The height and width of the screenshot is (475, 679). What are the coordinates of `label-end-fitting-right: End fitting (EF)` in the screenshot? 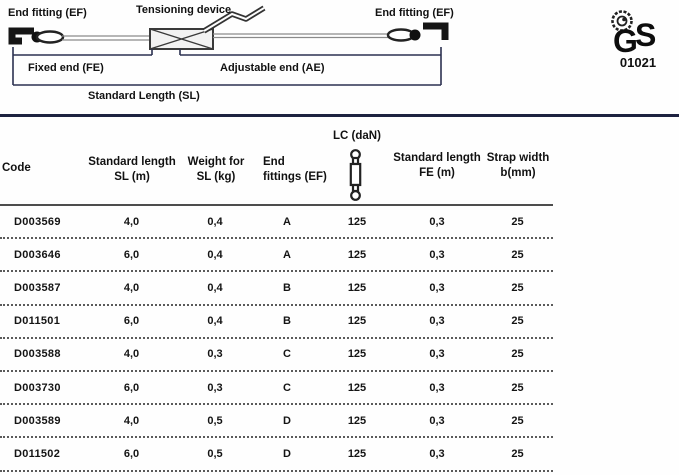 It's located at (414, 13).